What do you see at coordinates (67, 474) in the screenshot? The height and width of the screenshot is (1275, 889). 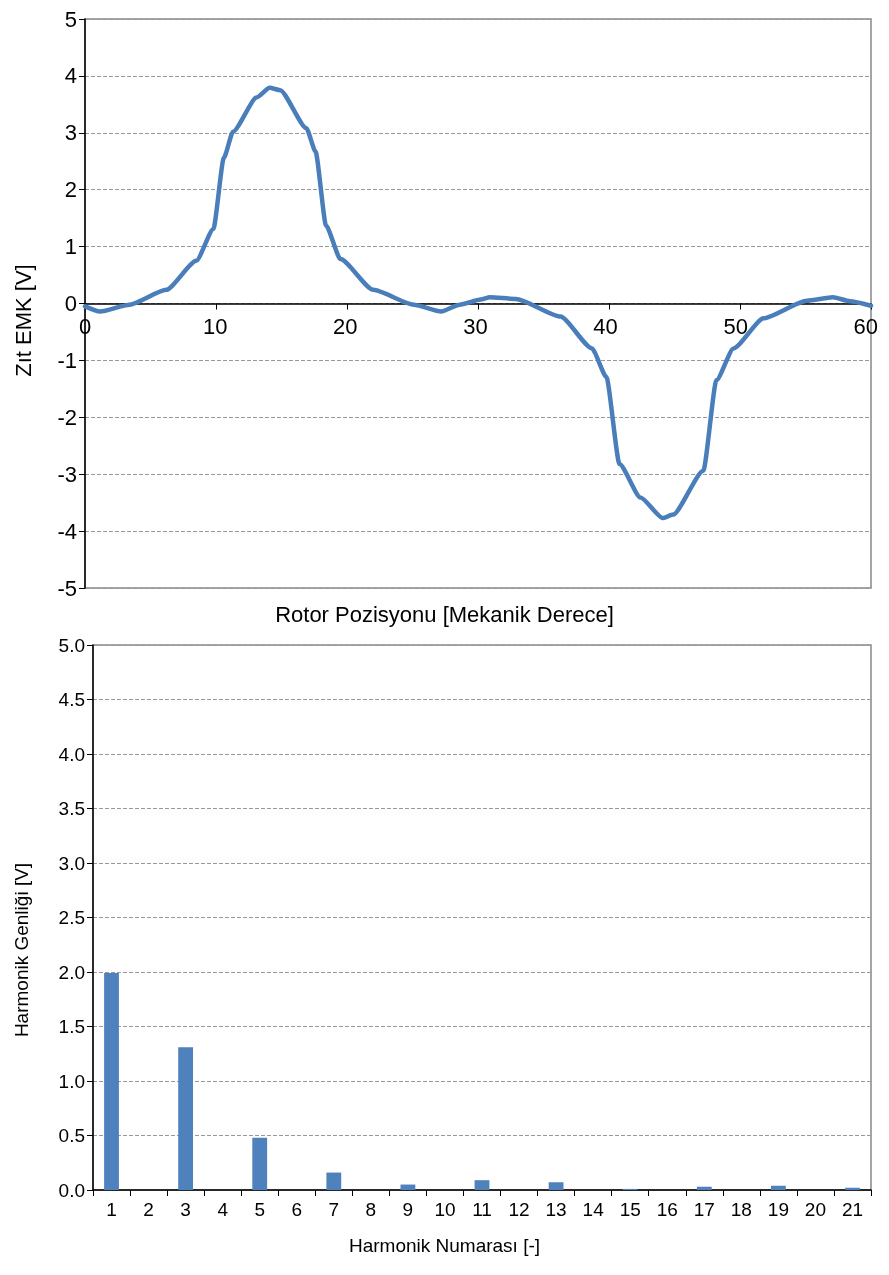 I see `y-tick-label: -3` at bounding box center [67, 474].